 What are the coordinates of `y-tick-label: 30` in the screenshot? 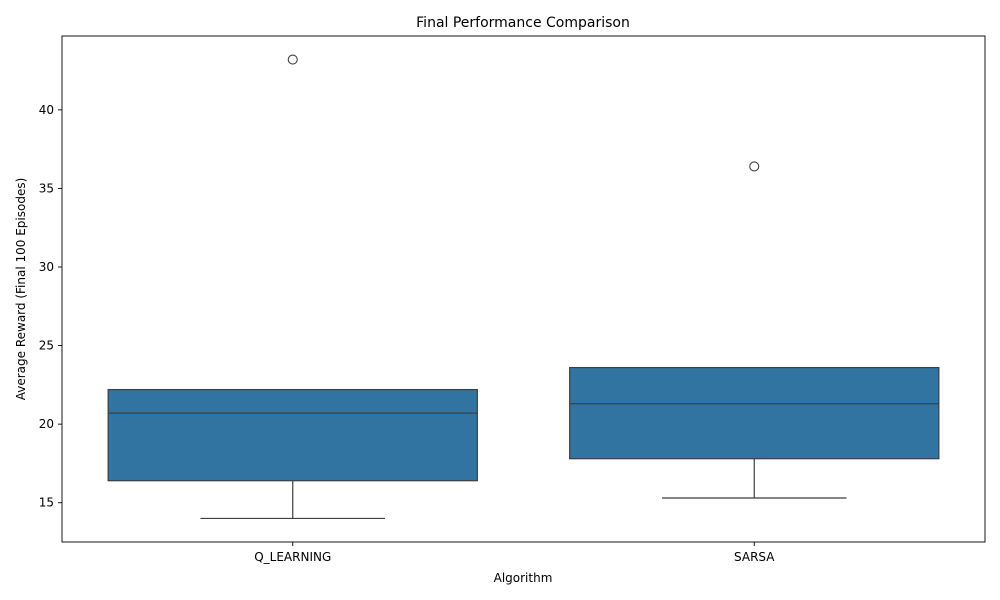 It's located at (46, 267).